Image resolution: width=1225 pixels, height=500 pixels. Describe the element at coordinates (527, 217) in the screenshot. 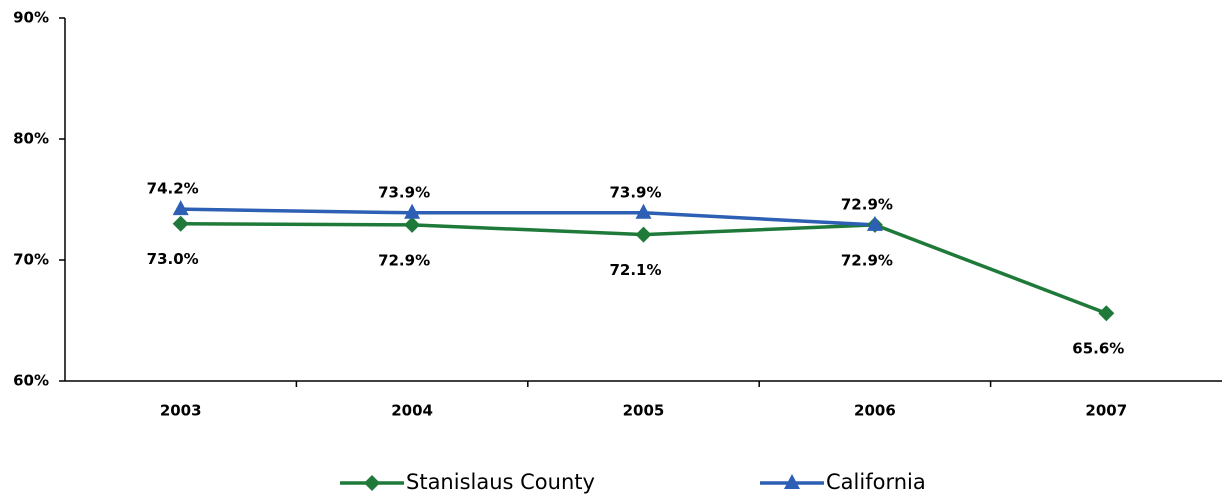

I see `series-line` at that location.